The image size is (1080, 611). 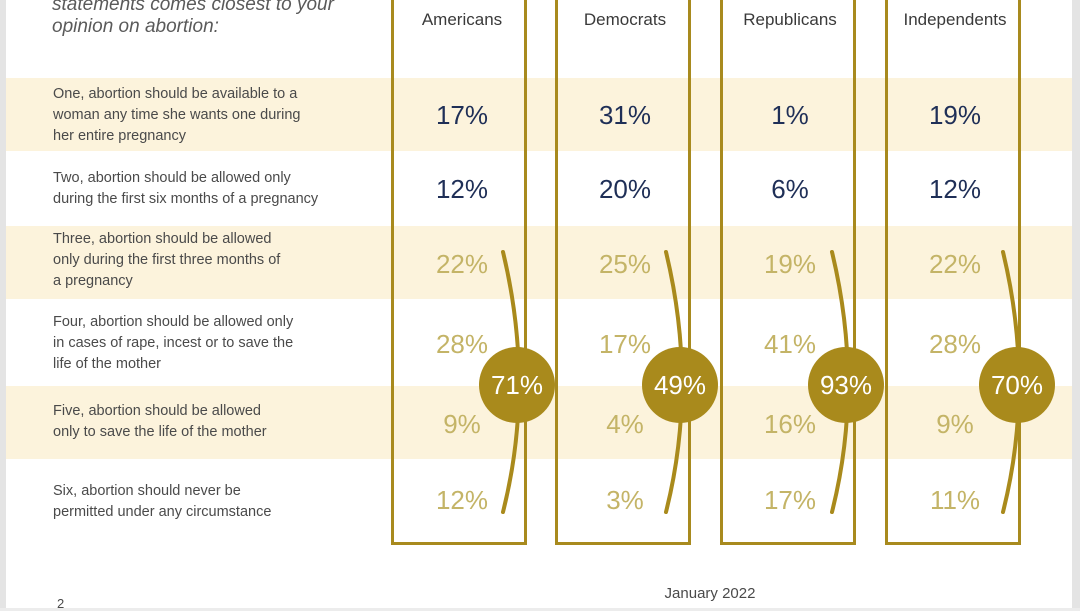 What do you see at coordinates (625, 264) in the screenshot?
I see `value-cell: 25%` at bounding box center [625, 264].